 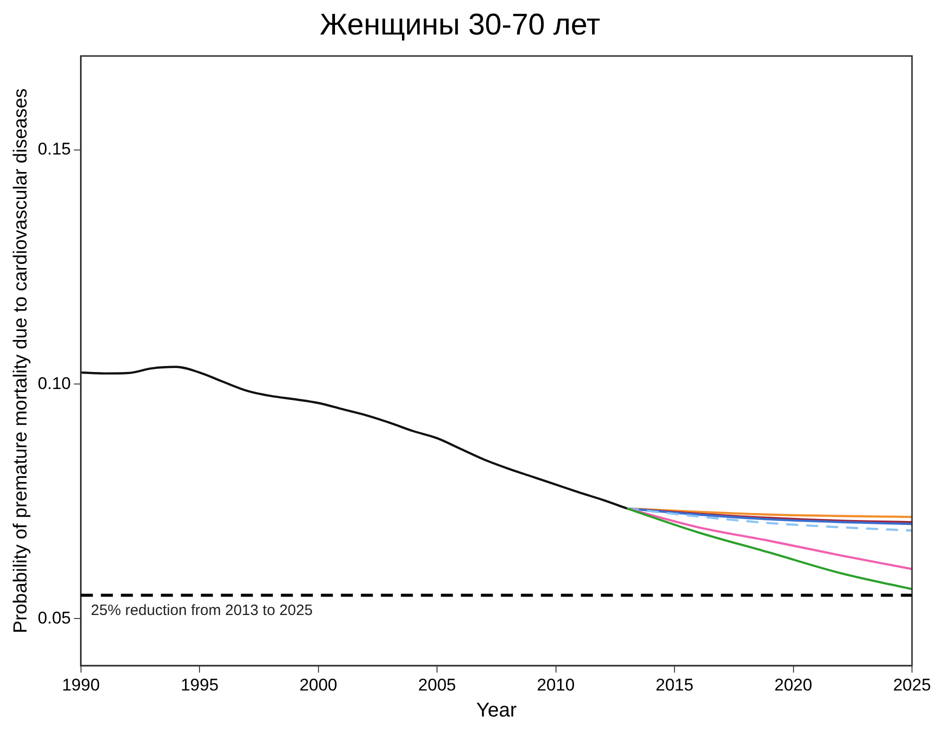 What do you see at coordinates (201, 610) in the screenshot?
I see `ref-line-label: 25% reduction from 2013 to 2025` at bounding box center [201, 610].